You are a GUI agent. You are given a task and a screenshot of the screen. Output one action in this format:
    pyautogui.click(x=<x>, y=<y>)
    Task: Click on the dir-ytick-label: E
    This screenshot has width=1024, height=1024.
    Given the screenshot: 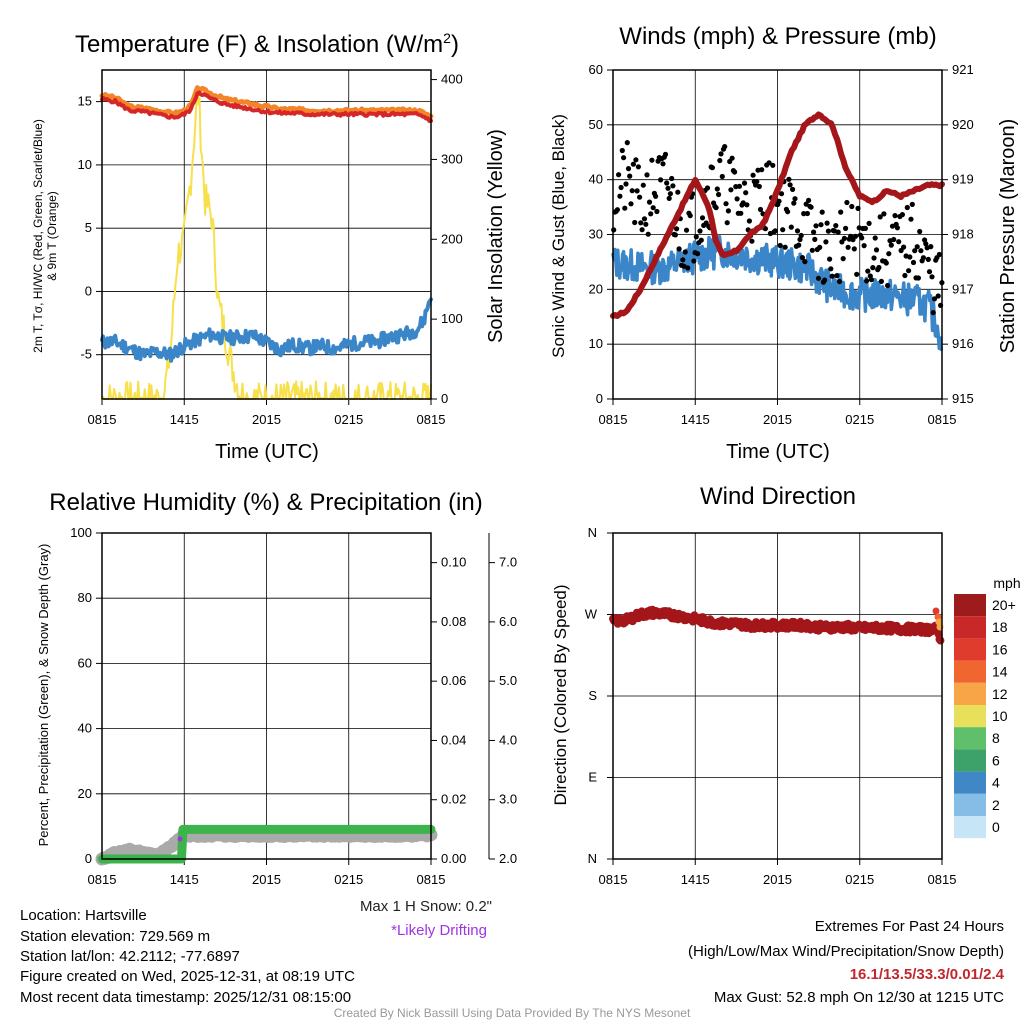 What is the action you would take?
    pyautogui.click(x=592, y=777)
    